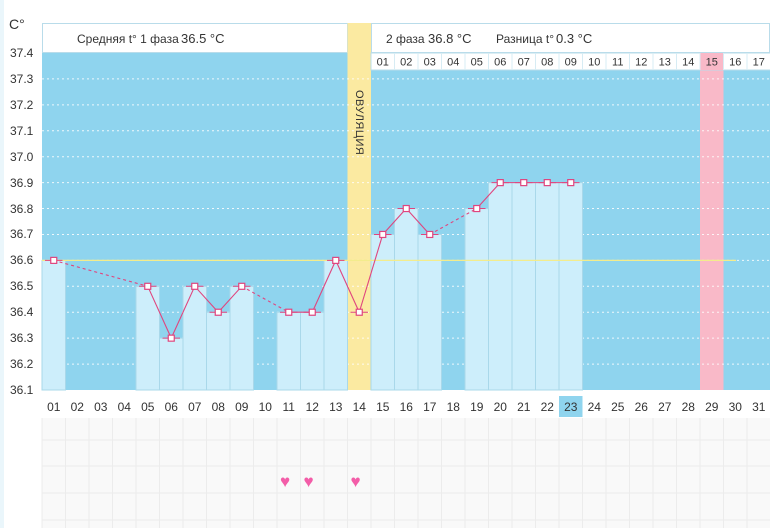 Image resolution: width=770 pixels, height=528 pixels. What do you see at coordinates (22, 364) in the screenshot?
I see `y-tick-label: 36.2` at bounding box center [22, 364].